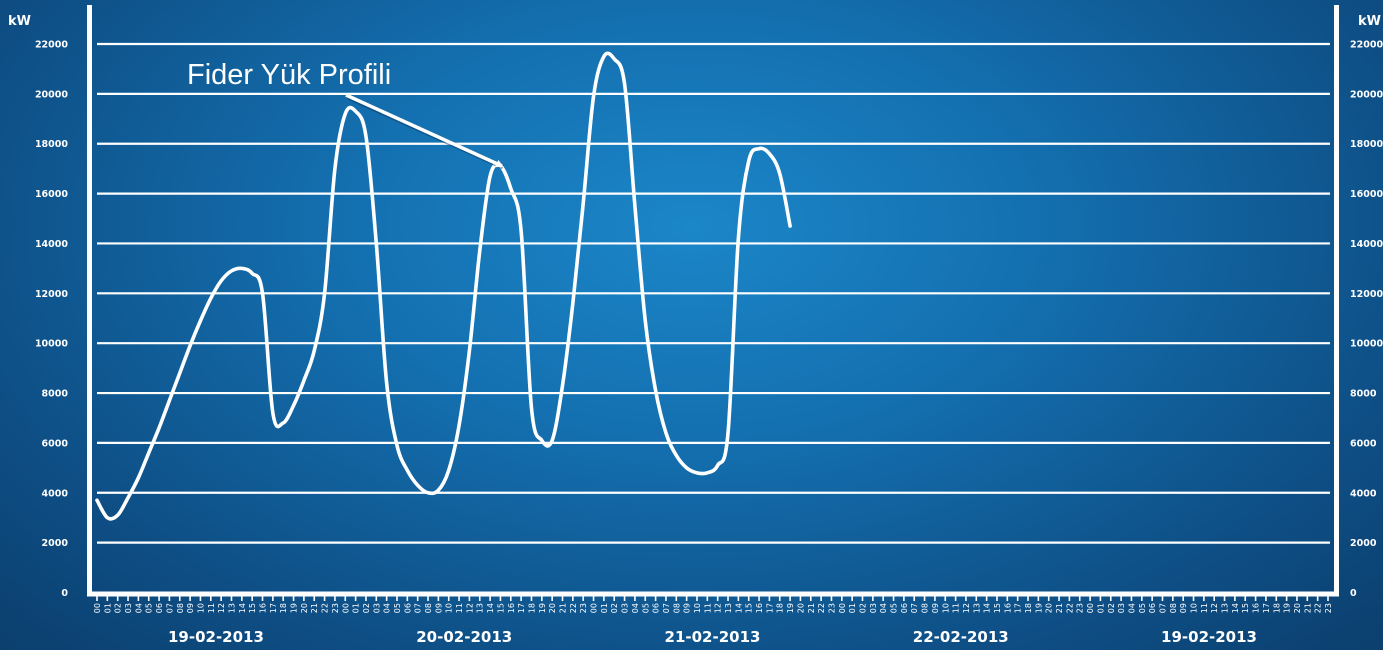  I want to click on y-tick-label-left: 8000, so click(55, 394).